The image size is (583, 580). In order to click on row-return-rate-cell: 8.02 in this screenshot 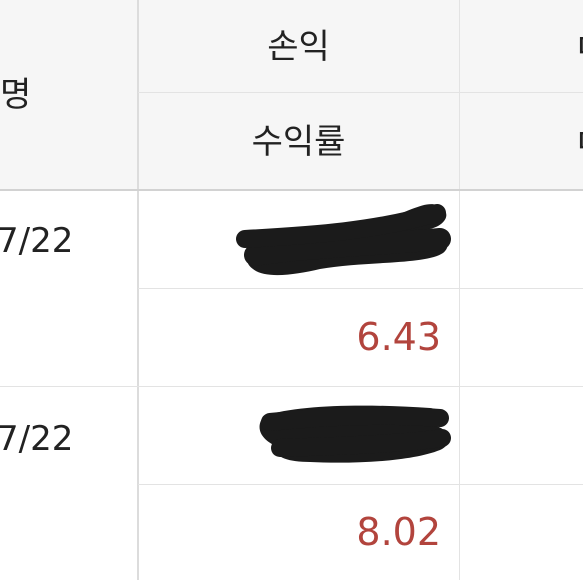, I will do `click(298, 532)`.